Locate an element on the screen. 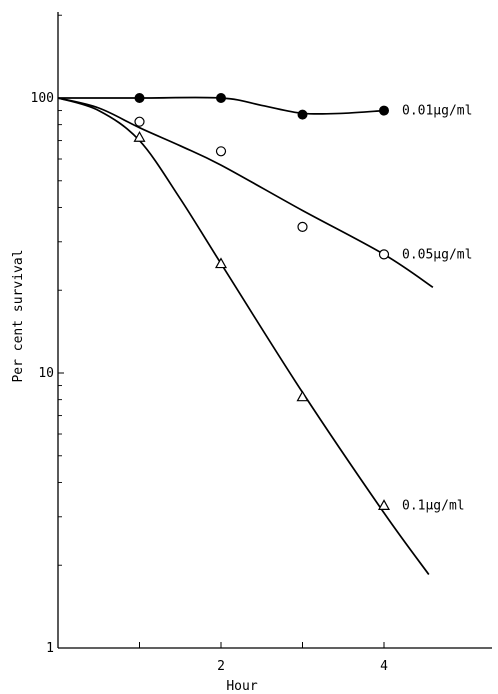  y-tick-label: 10 is located at coordinates (46, 373).